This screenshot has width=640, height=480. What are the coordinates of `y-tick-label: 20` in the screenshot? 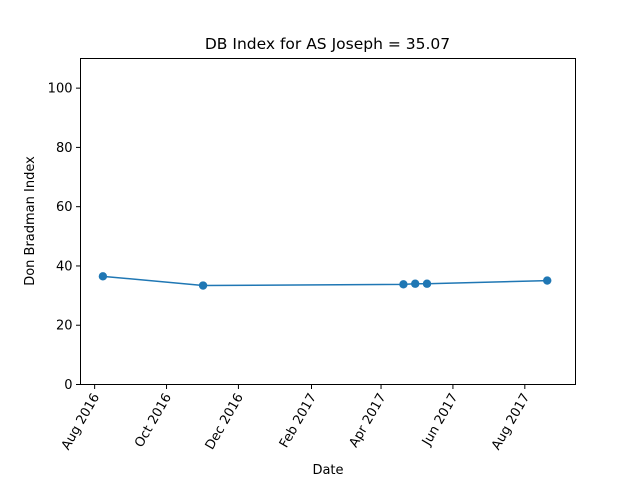 It's located at (64, 326).